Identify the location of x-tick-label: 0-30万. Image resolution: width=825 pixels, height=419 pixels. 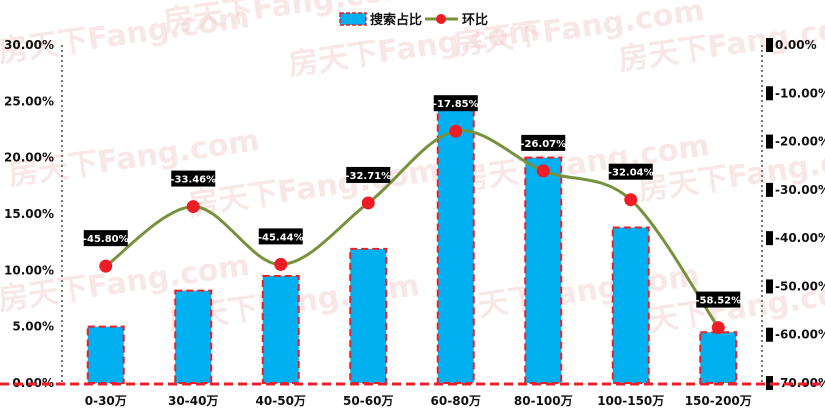
(106, 401).